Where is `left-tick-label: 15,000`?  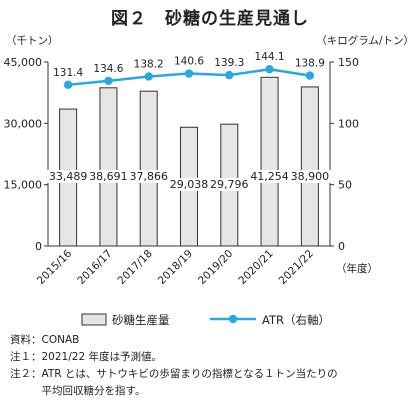 left-tick-label: 15,000 is located at coordinates (23, 185).